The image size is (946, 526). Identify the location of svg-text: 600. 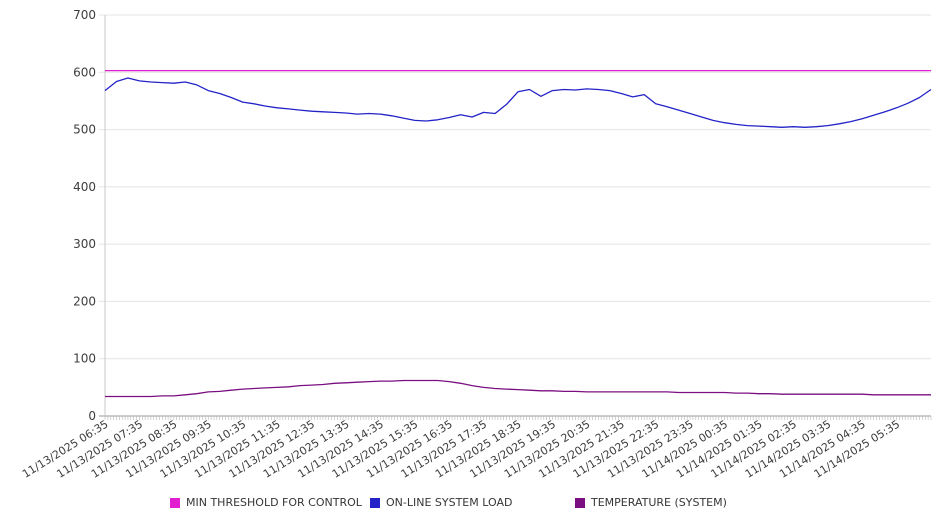
(84, 72).